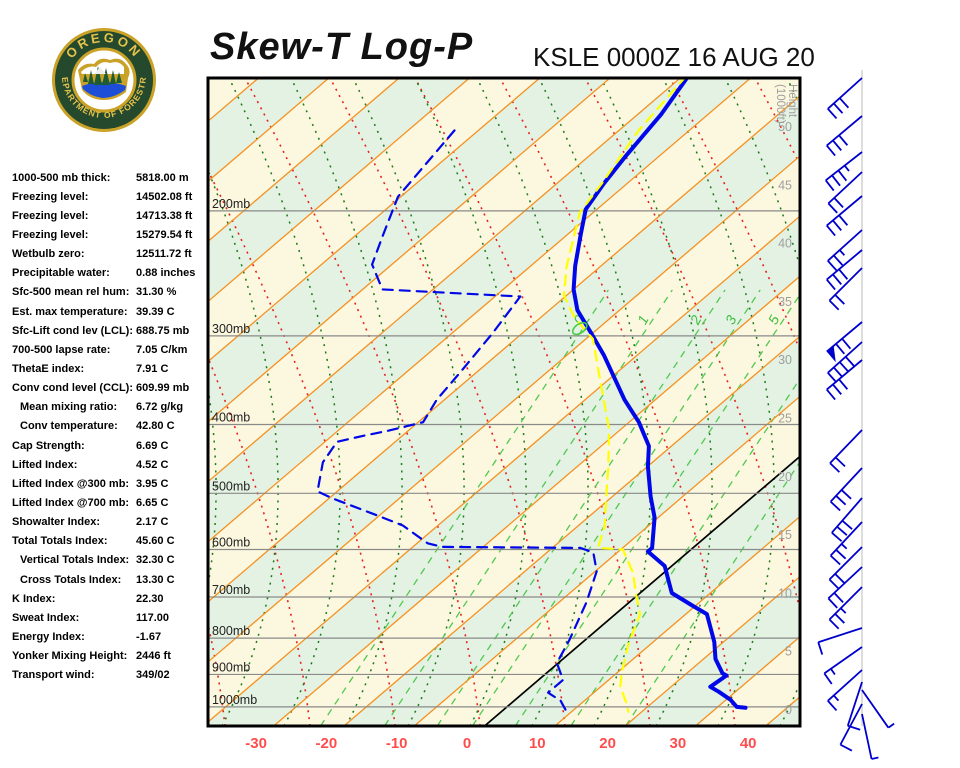 Image resolution: width=960 pixels, height=768 pixels. What do you see at coordinates (34, 598) in the screenshot?
I see `stat-label: K Index:` at bounding box center [34, 598].